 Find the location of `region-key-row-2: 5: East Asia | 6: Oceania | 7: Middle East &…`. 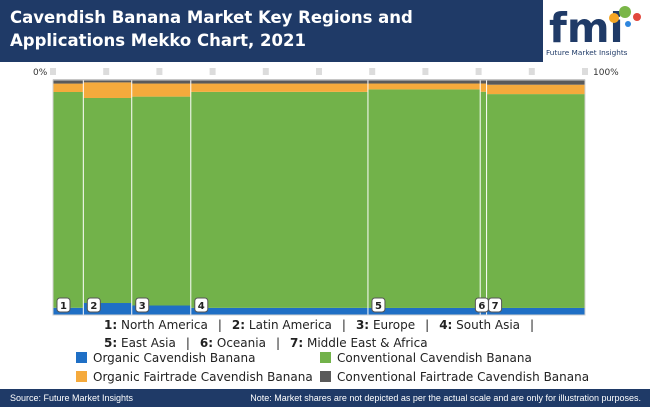

region-key-row-2: 5: East Asia | 6: Oceania | 7: Middle East &… is located at coordinates (266, 343).